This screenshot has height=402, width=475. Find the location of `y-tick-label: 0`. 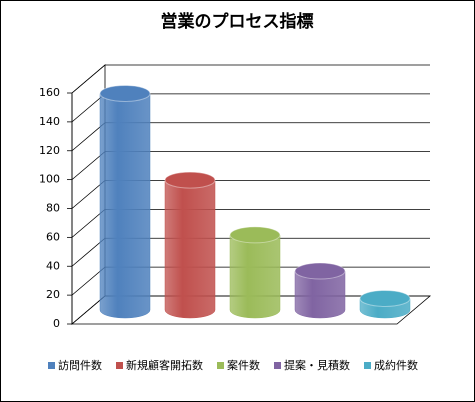

y-tick-label: 0 is located at coordinates (56, 323).